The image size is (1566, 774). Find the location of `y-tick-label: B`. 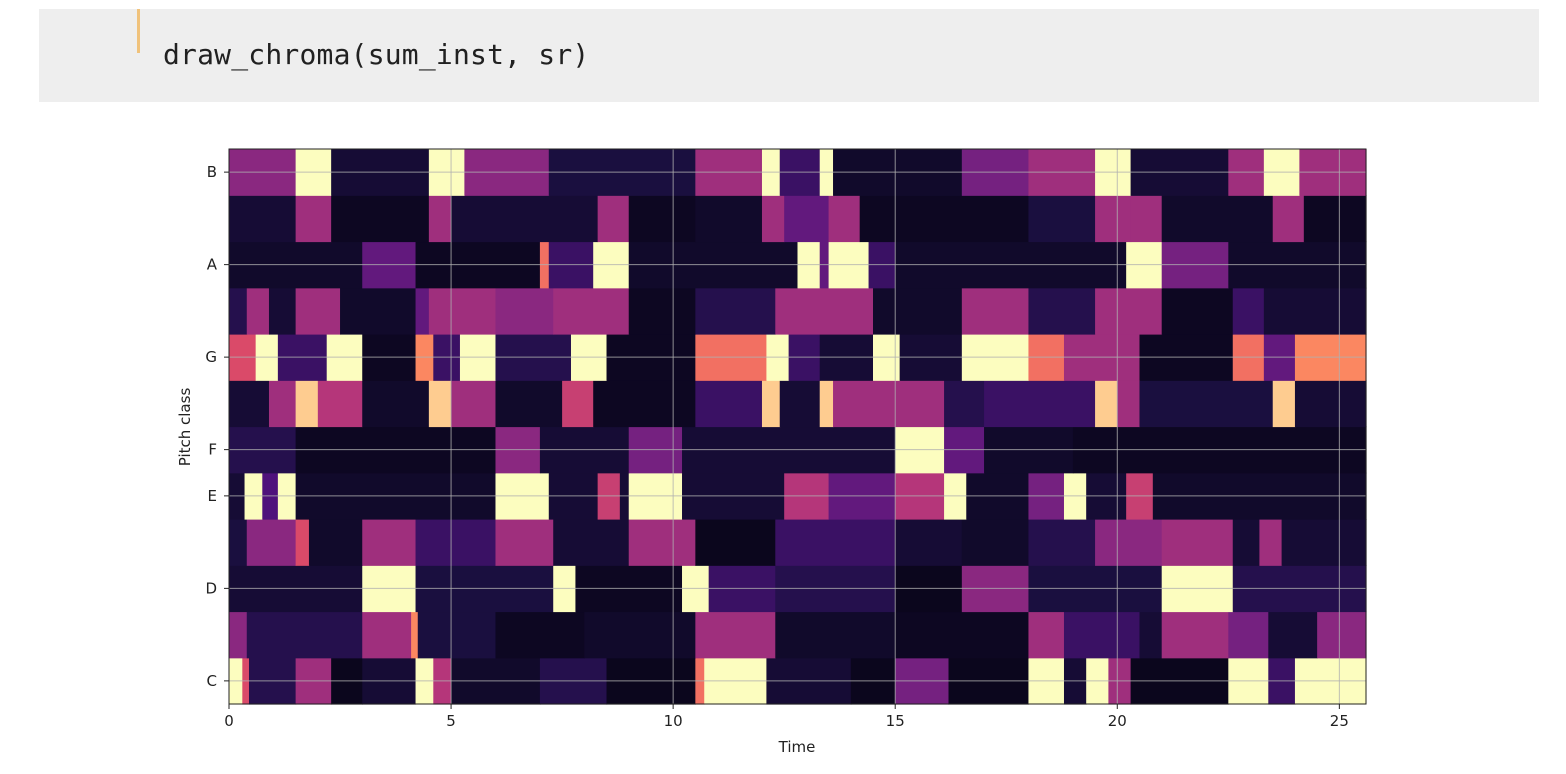

y-tick-label: B is located at coordinates (212, 172).